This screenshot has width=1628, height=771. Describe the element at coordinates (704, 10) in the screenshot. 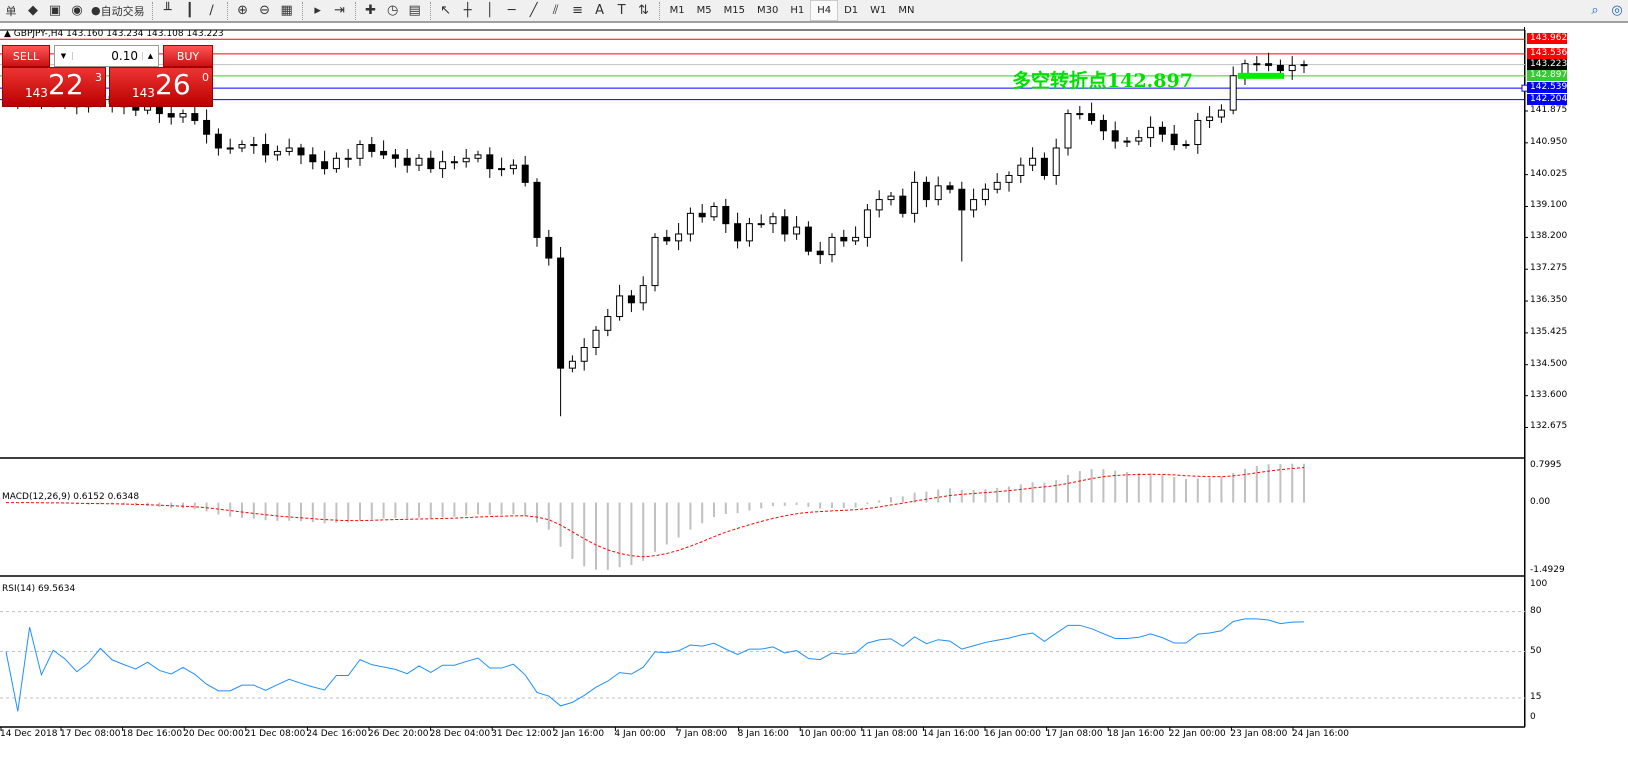

I see `timeframe-m5: M5` at that location.